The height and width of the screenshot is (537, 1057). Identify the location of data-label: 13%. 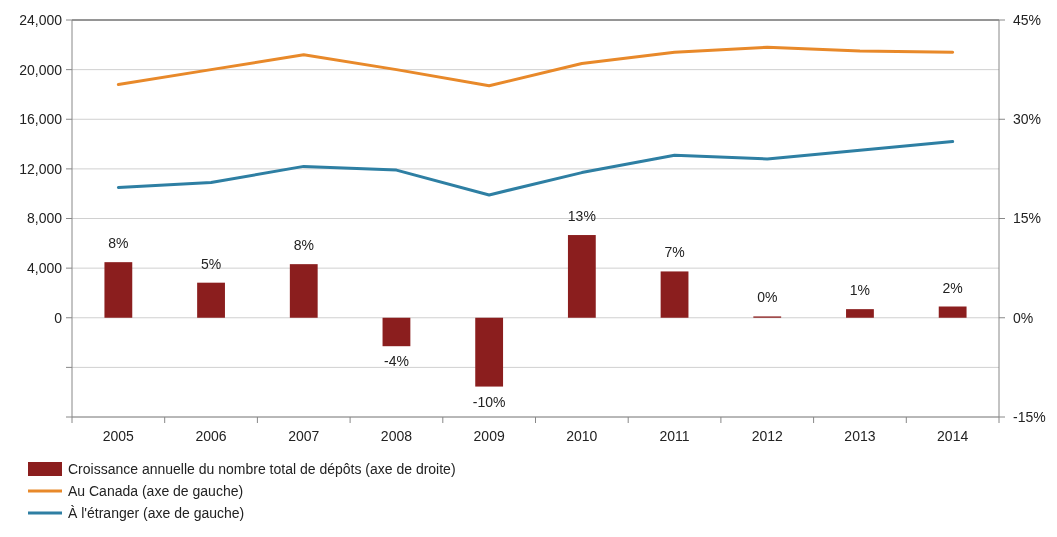
(581, 216).